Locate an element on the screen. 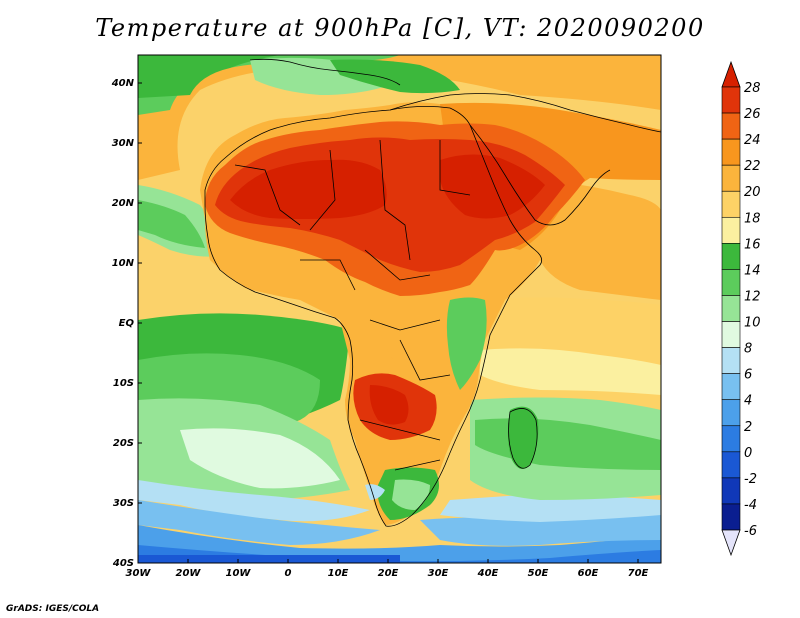 The width and height of the screenshot is (800, 618). lat-tick-label: 40N is located at coordinates (123, 83).